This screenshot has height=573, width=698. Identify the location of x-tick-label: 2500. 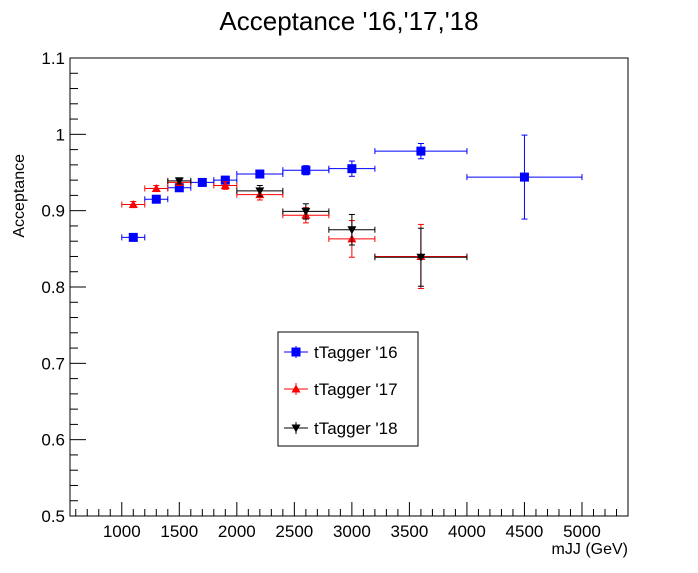
(294, 531).